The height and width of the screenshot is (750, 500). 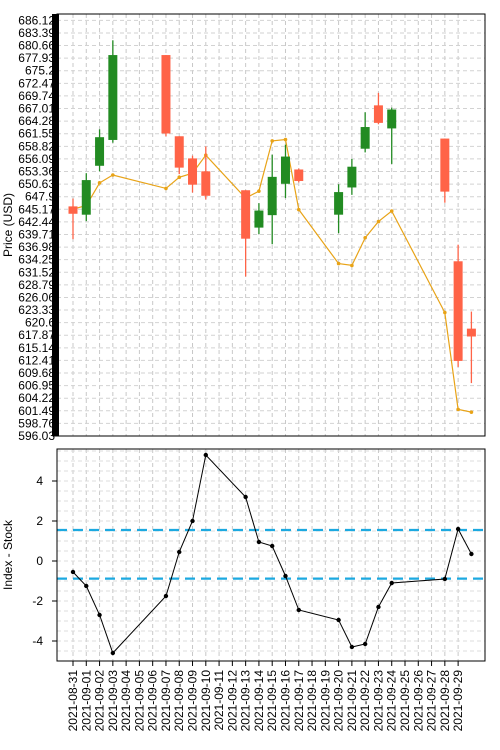 What do you see at coordinates (36, 411) in the screenshot?
I see `top-y-tick-label: 601.49` at bounding box center [36, 411].